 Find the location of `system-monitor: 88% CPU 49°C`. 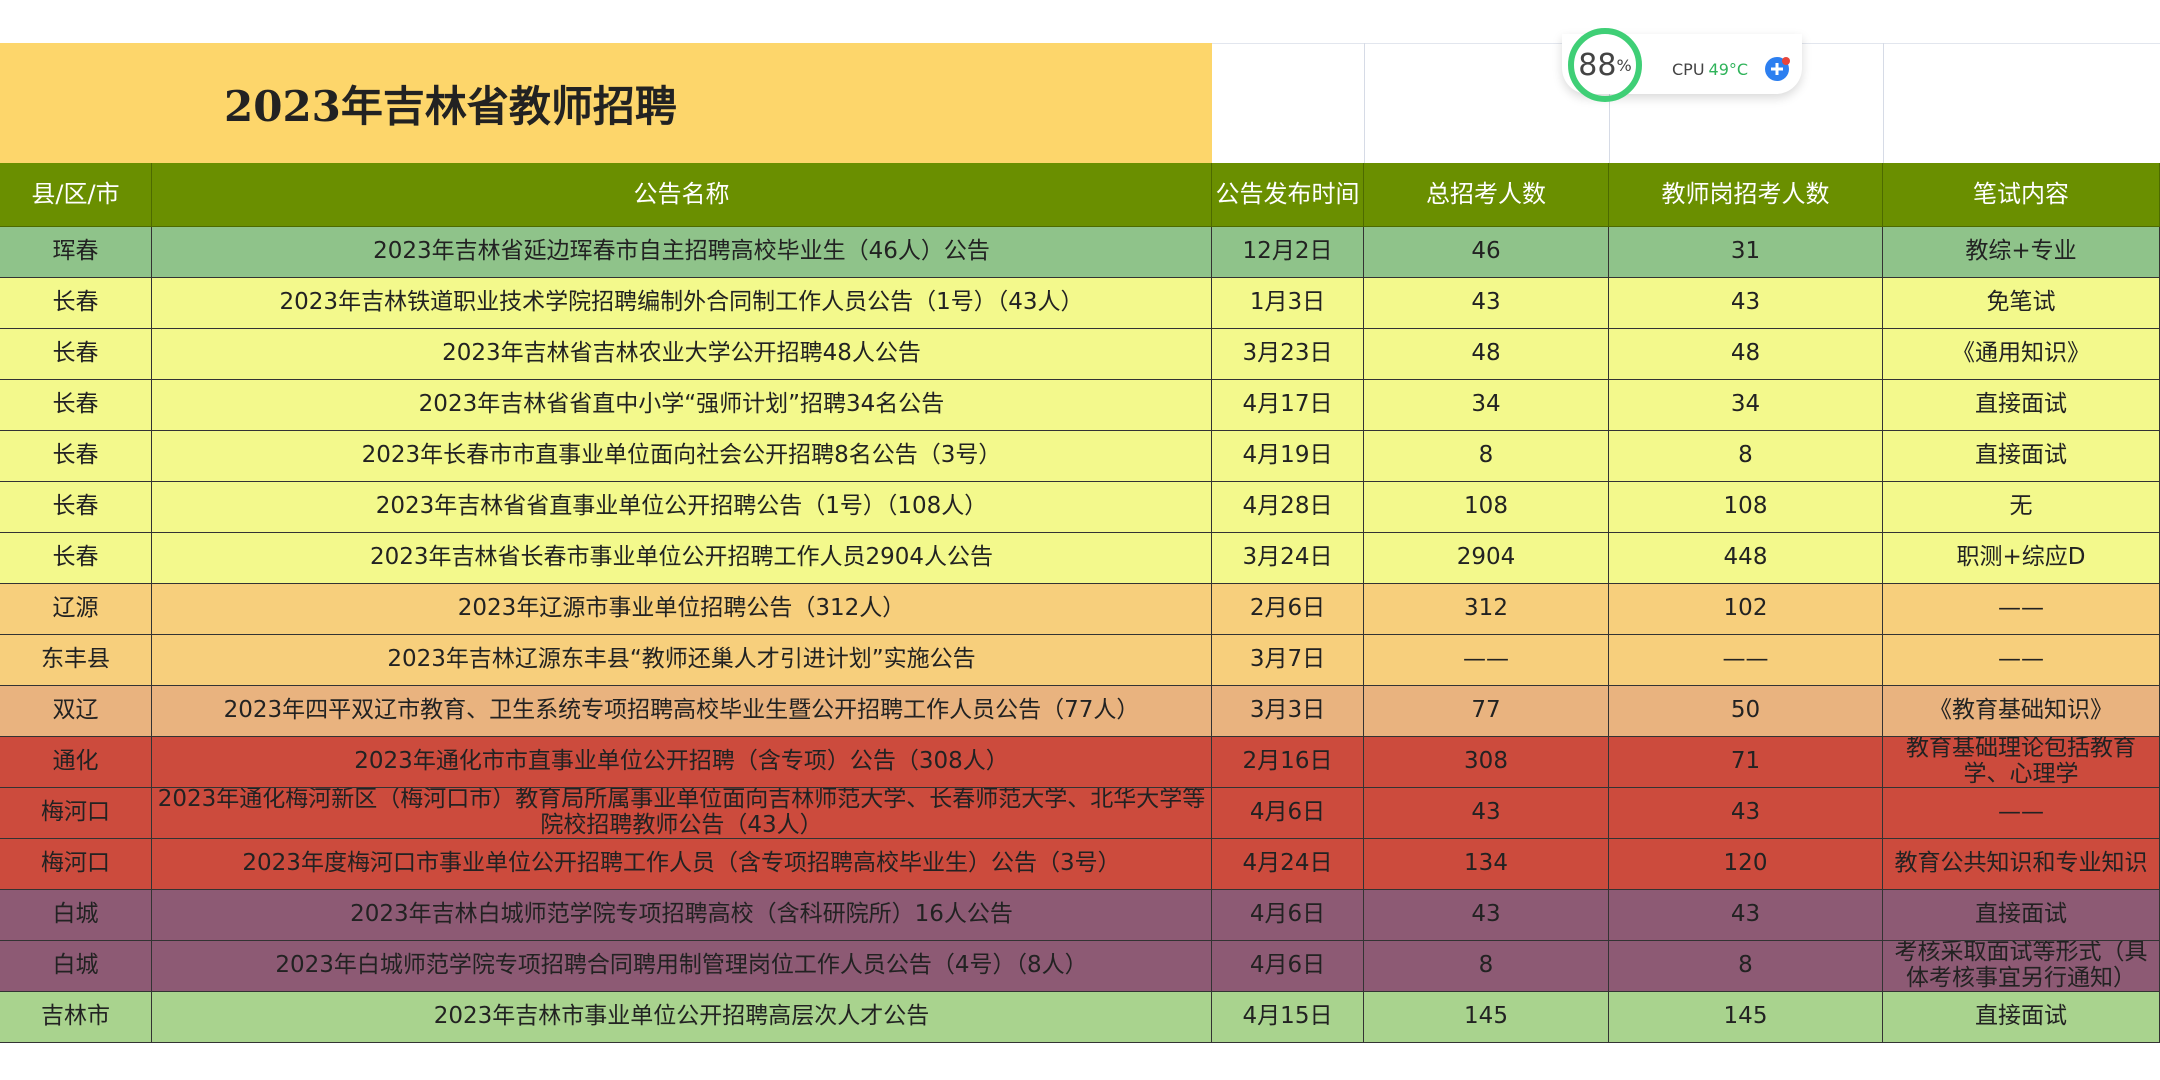

system-monitor: 88% CPU 49°C is located at coordinates (1682, 65).